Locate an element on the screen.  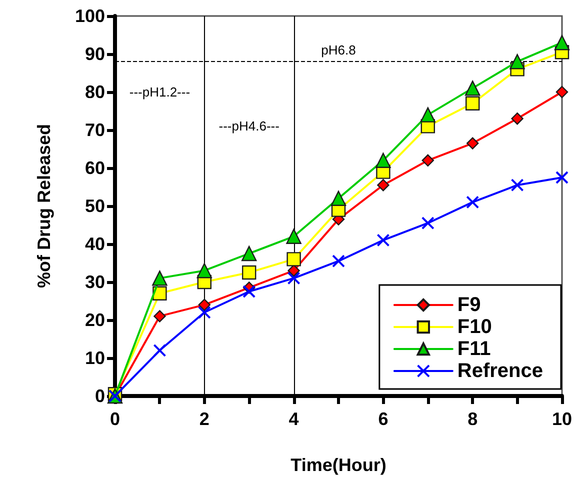
legend-label: F9 is located at coordinates (469, 305).